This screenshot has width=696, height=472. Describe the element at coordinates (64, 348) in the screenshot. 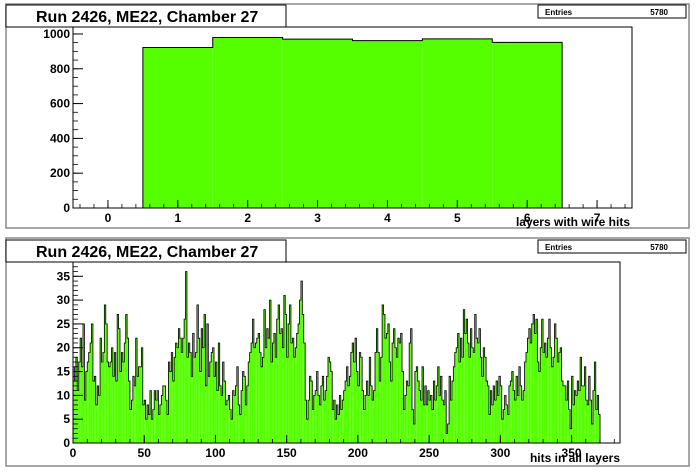

I see `bottom-y-tick-label: 20` at that location.